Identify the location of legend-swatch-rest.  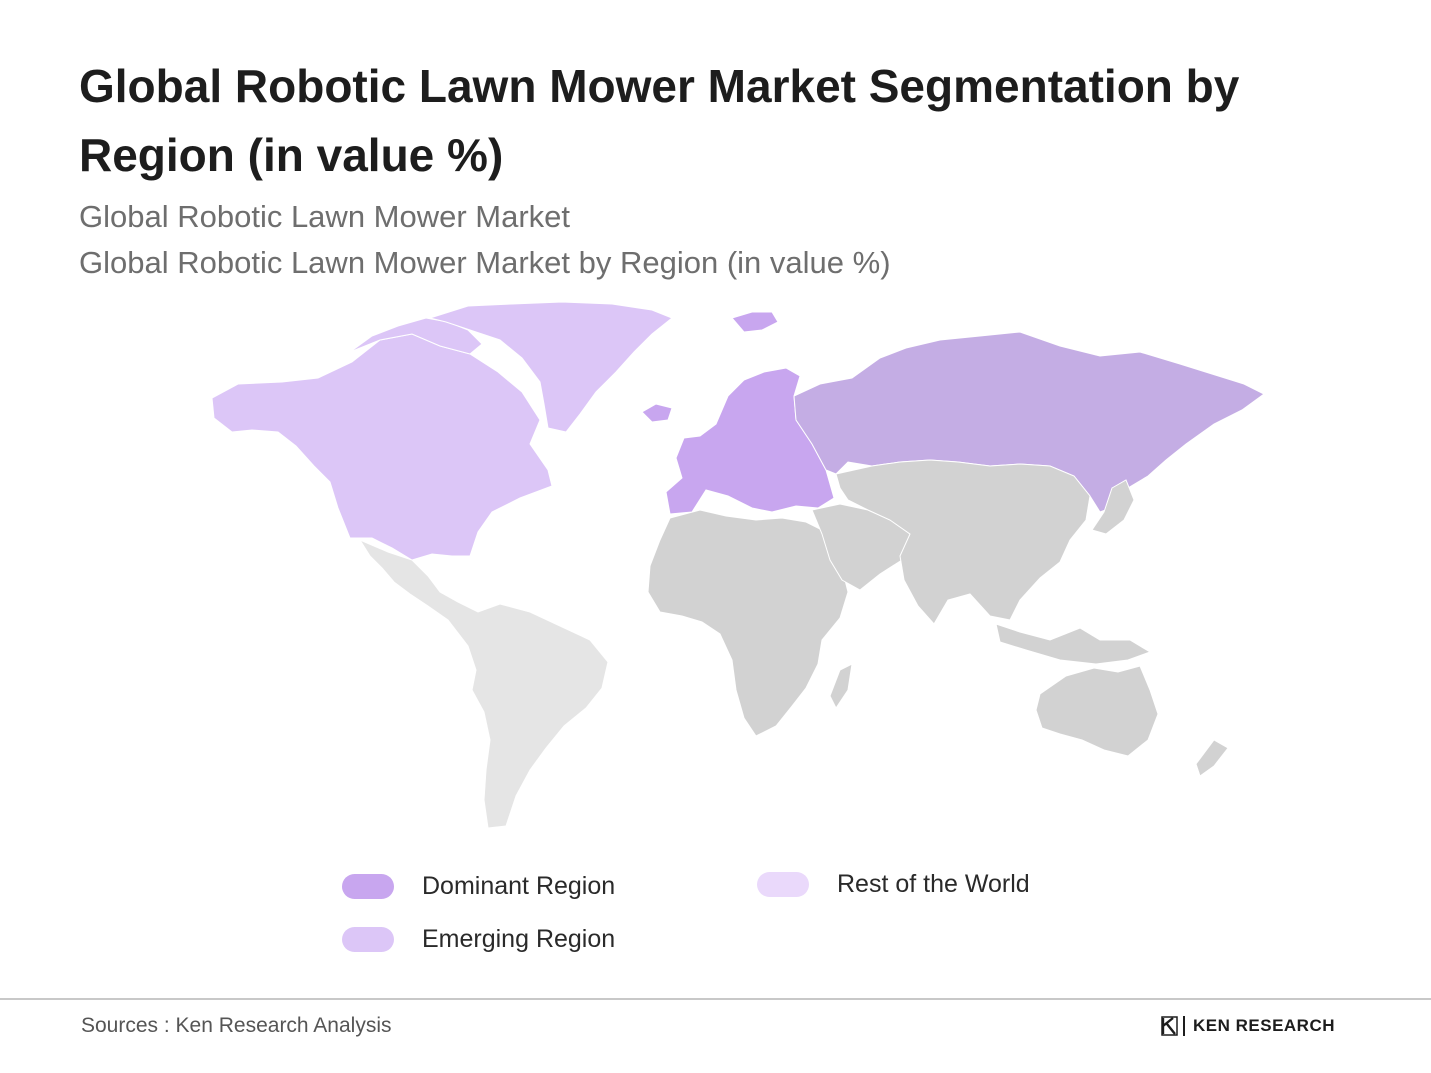
(783, 884).